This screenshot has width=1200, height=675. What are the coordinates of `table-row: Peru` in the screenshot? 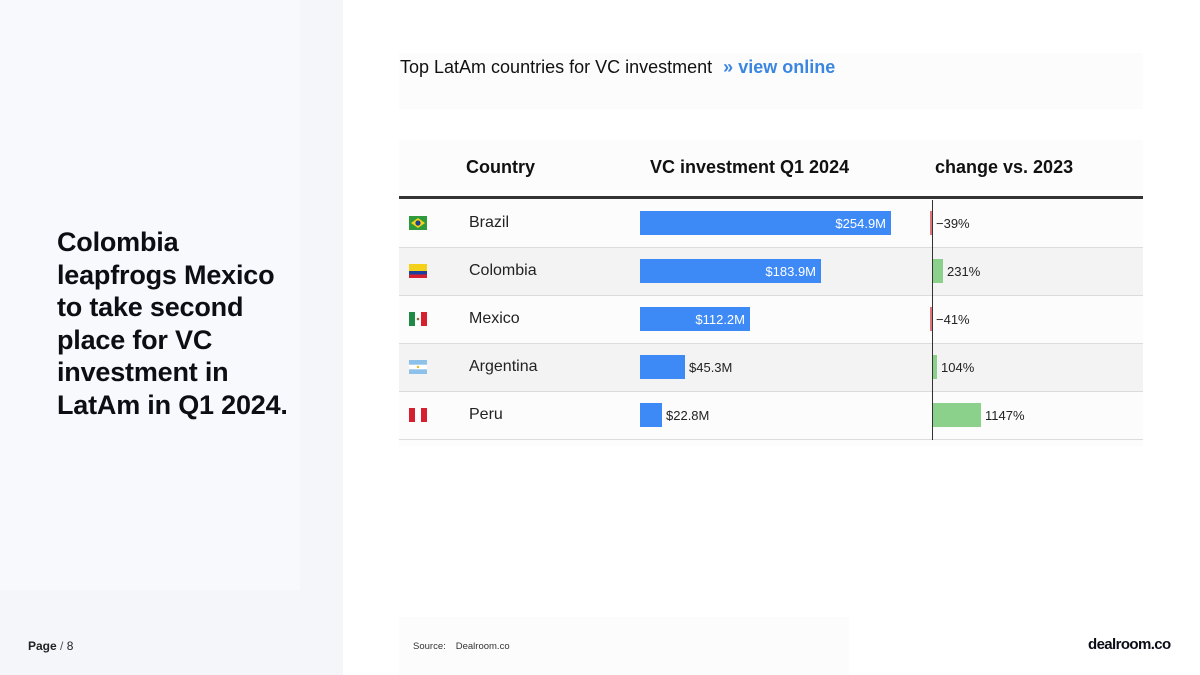 It's located at (771, 416).